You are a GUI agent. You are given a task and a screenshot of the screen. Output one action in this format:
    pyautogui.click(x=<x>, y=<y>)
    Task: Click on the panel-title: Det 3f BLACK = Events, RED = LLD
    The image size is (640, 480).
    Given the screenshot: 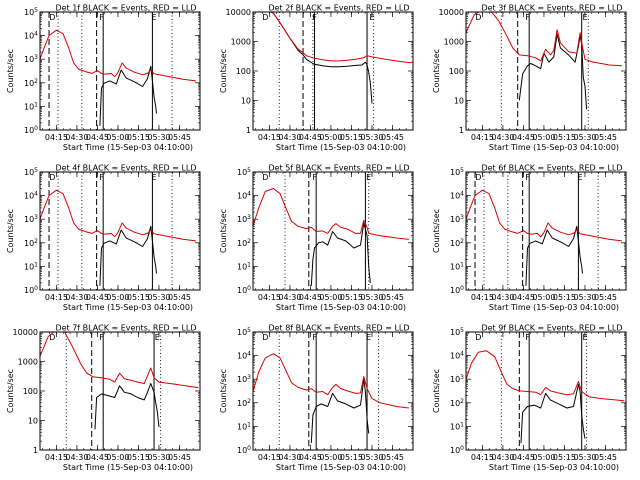 What is the action you would take?
    pyautogui.click(x=551, y=8)
    